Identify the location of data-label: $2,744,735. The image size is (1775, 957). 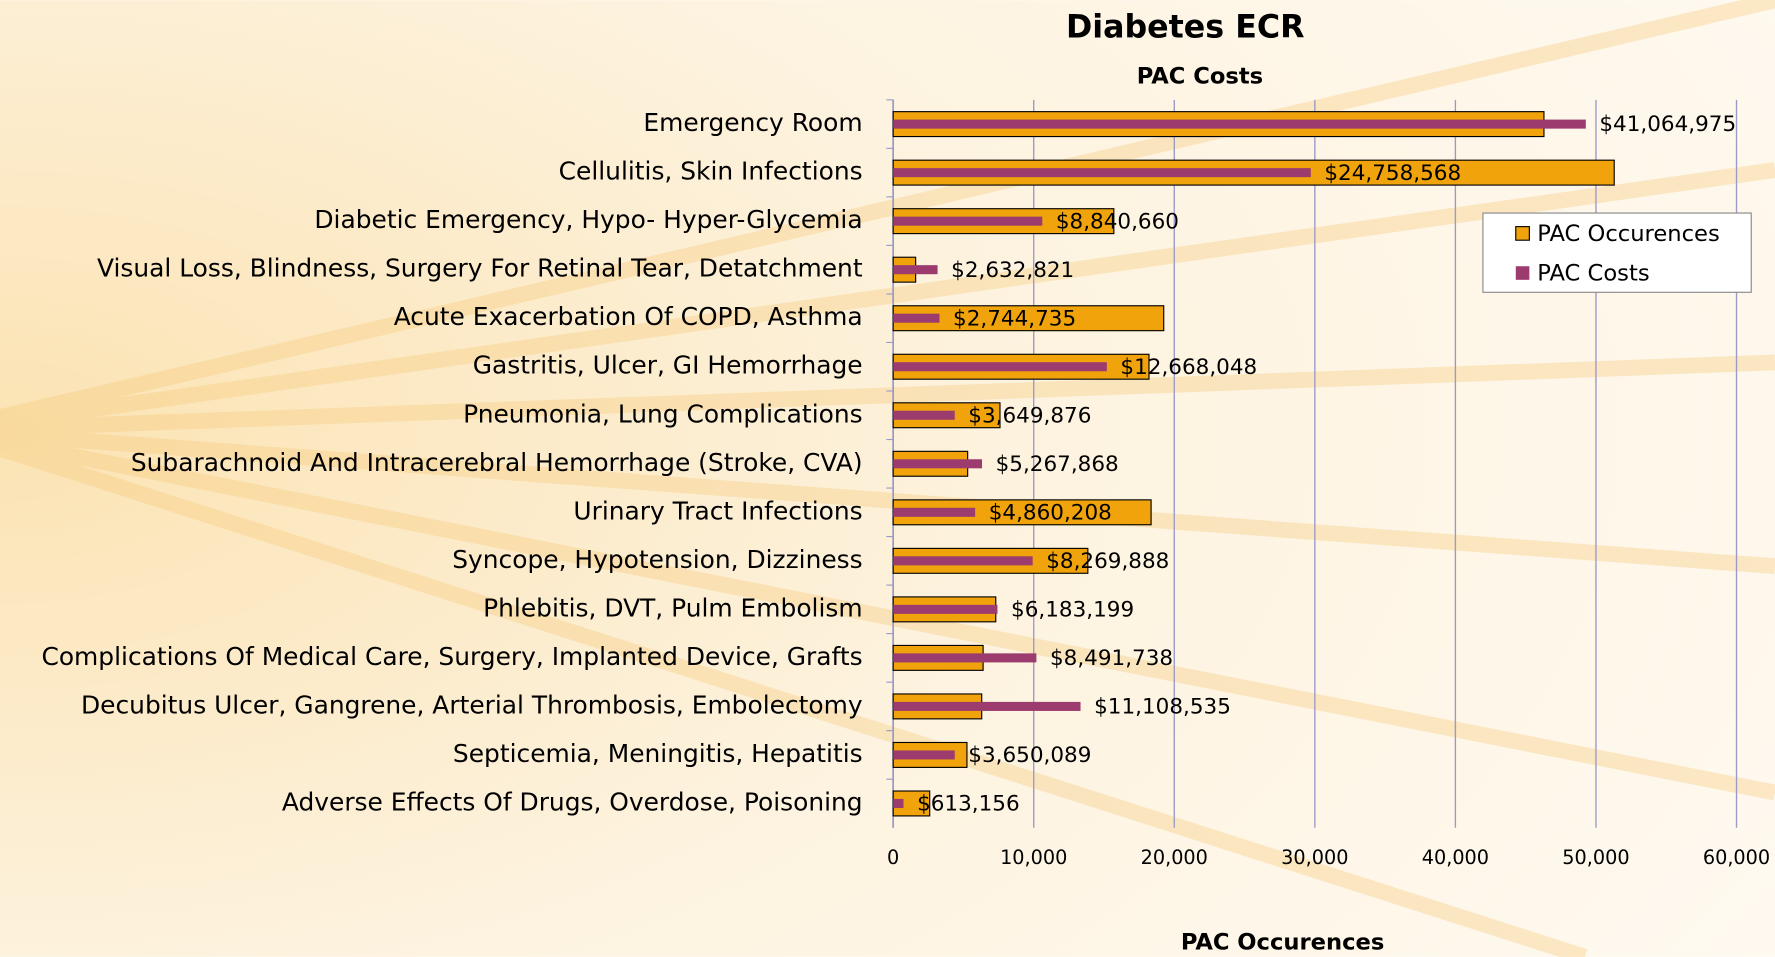
(1014, 318).